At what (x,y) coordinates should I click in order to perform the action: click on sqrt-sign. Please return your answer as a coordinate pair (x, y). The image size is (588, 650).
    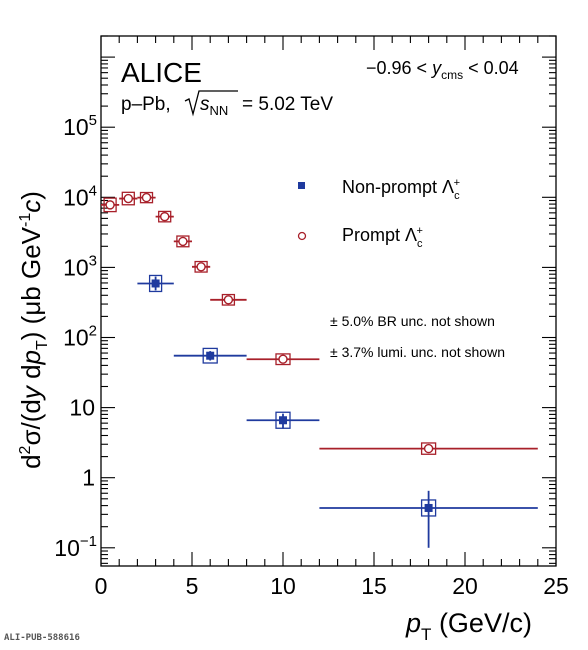
    Looking at the image, I should click on (211, 103).